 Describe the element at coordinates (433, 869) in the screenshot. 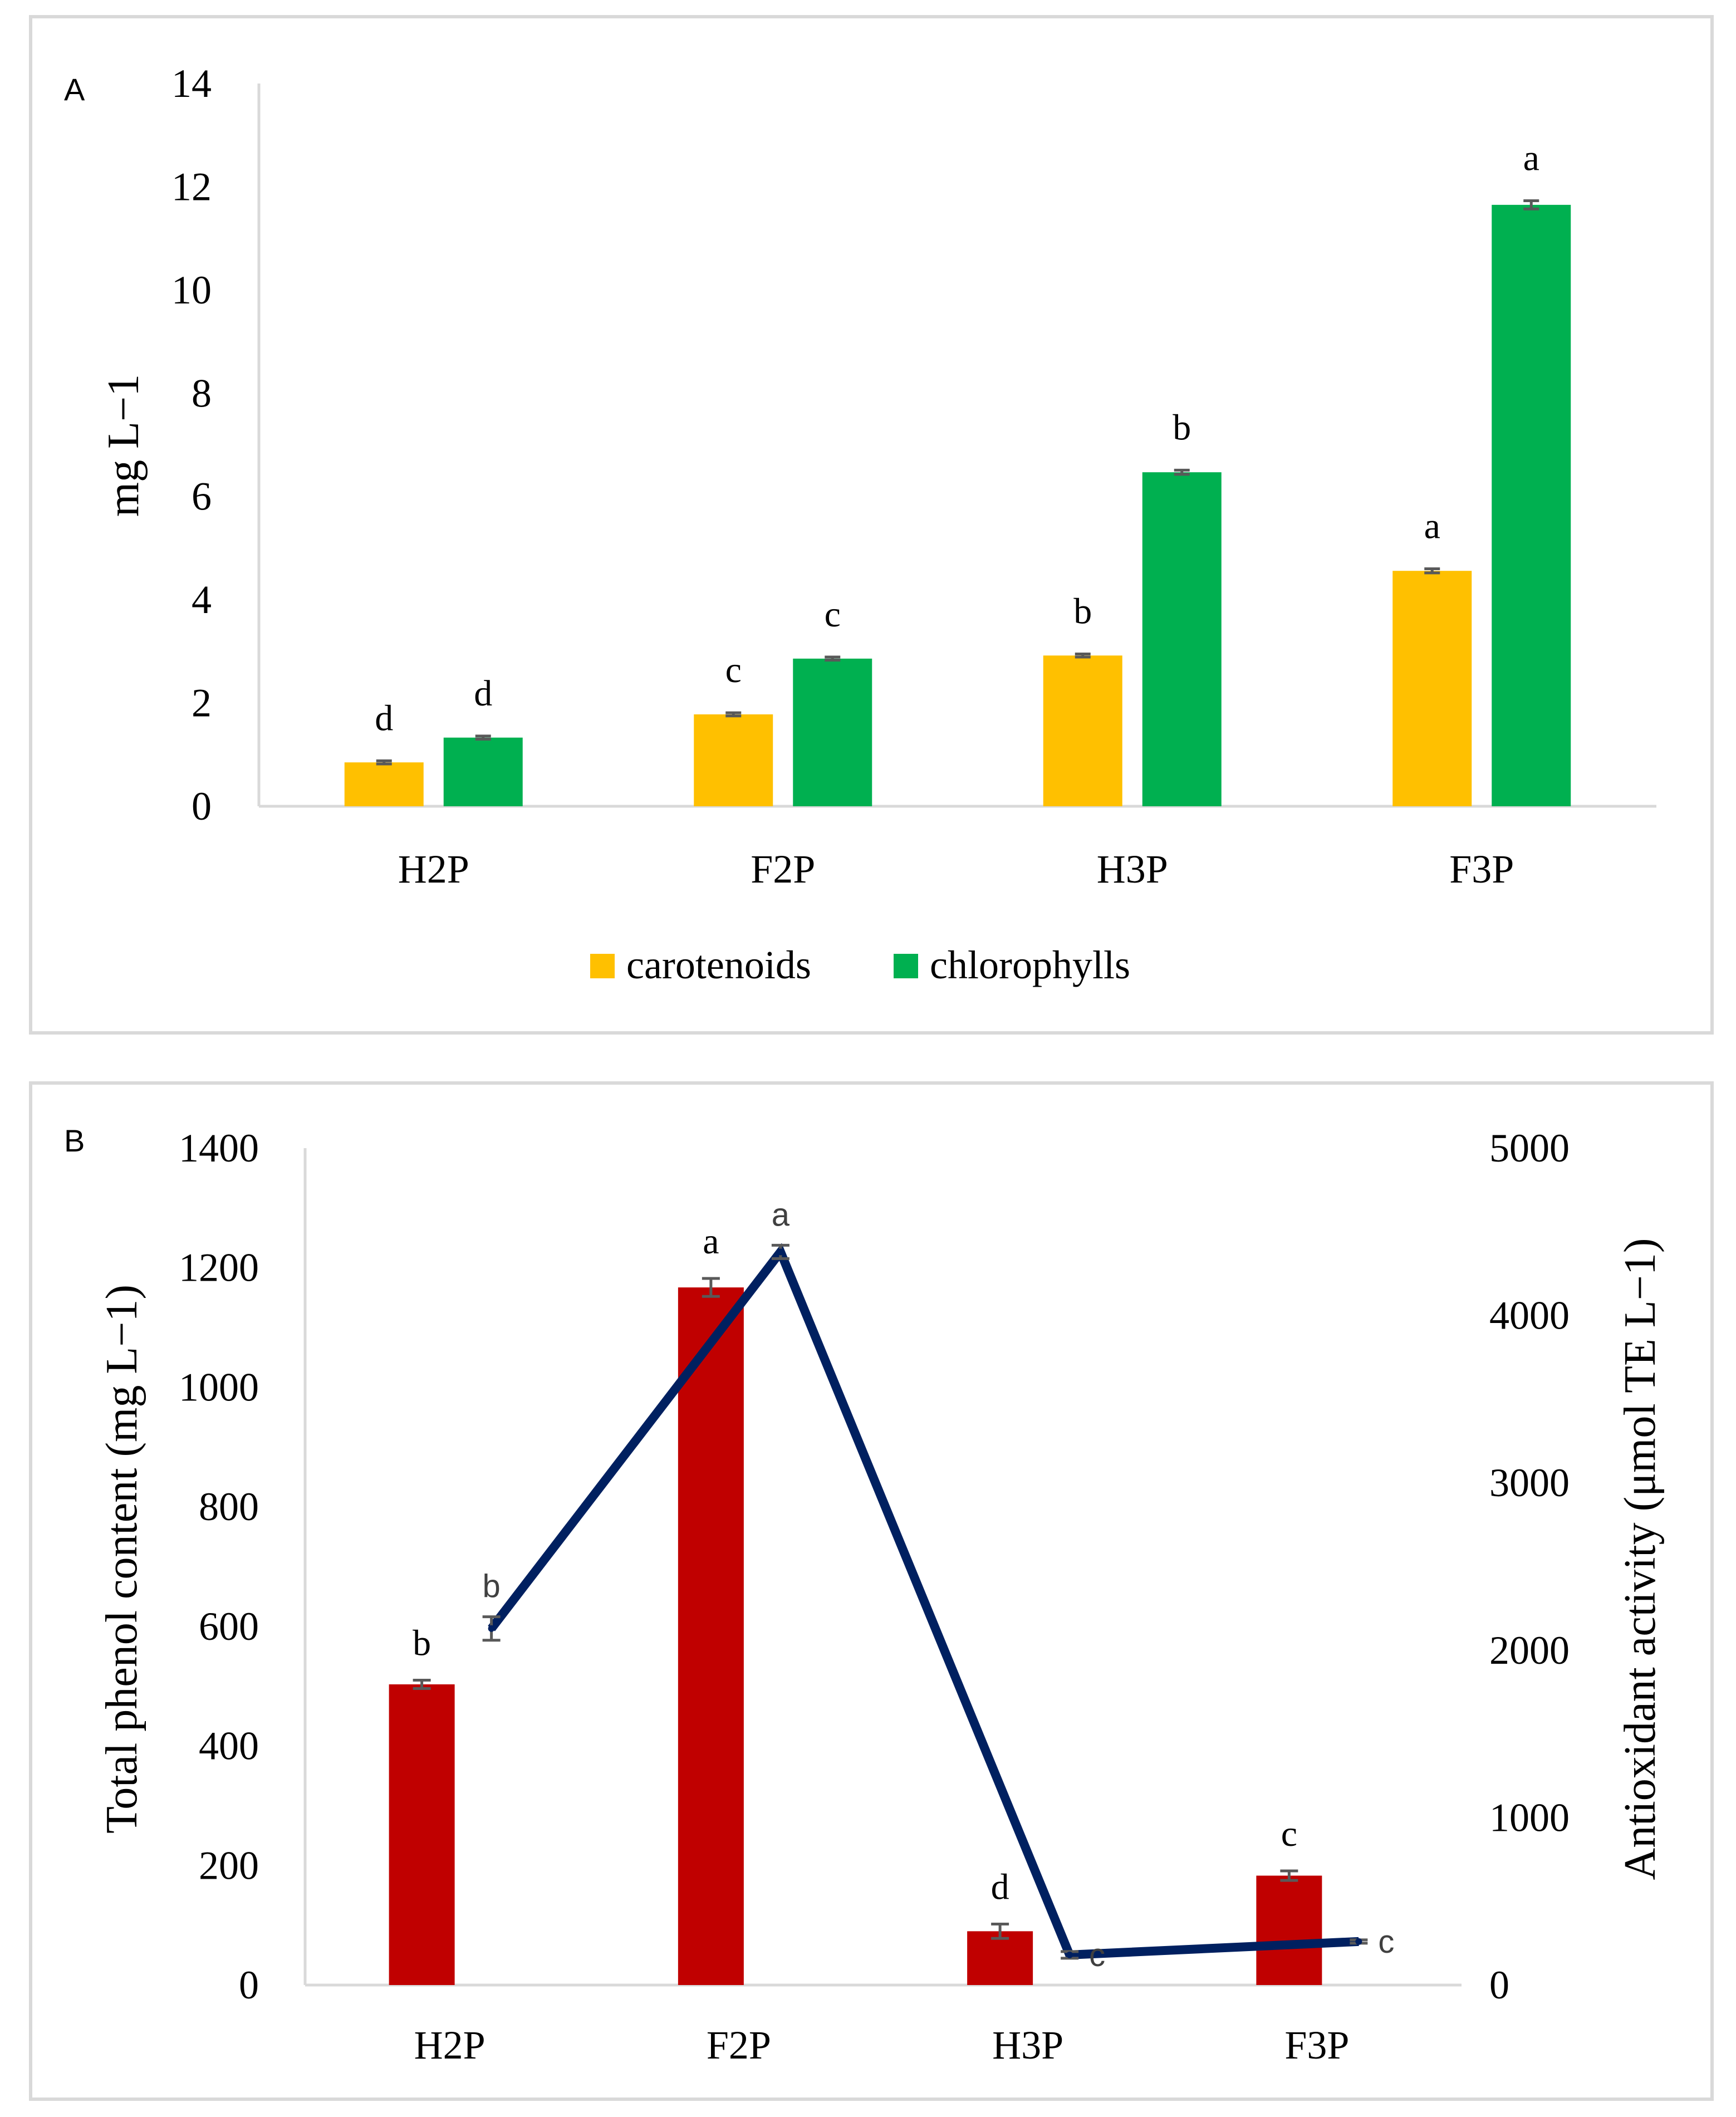

I see `panel-a-category-label: H2P` at that location.